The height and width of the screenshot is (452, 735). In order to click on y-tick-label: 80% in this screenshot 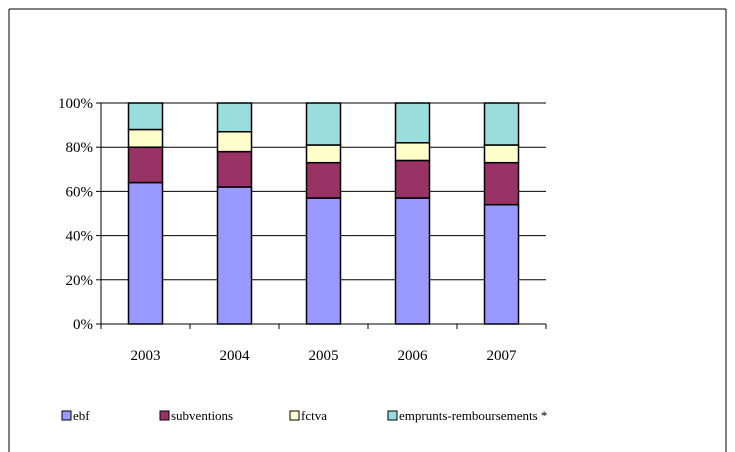, I will do `click(80, 148)`.